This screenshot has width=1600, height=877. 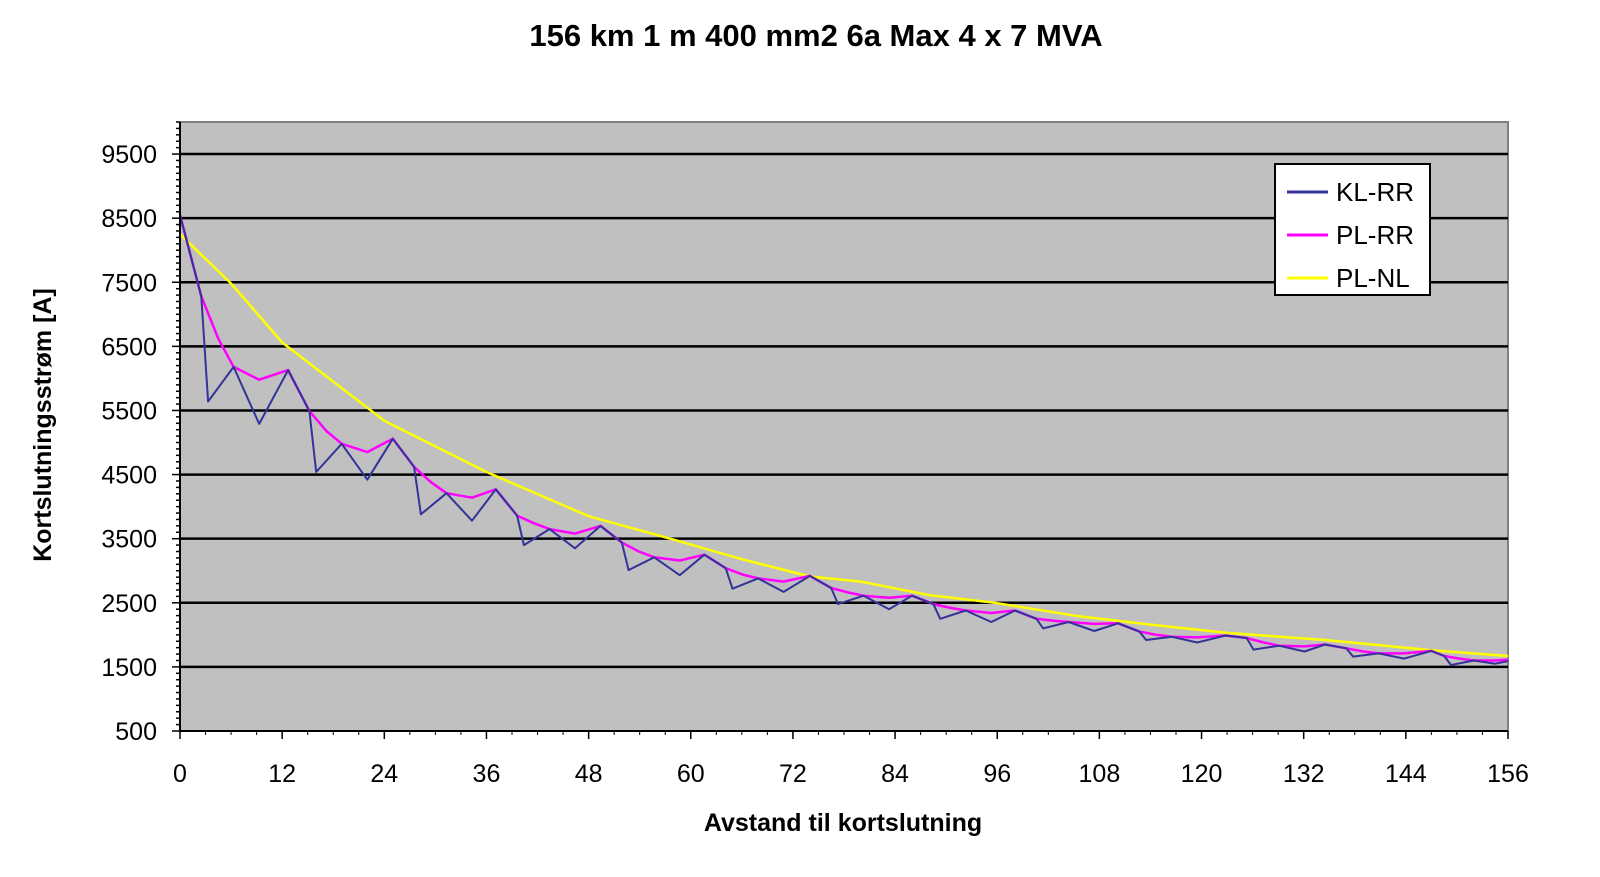 I want to click on legend-label-kl-rr: KL-RR, so click(x=1375, y=192).